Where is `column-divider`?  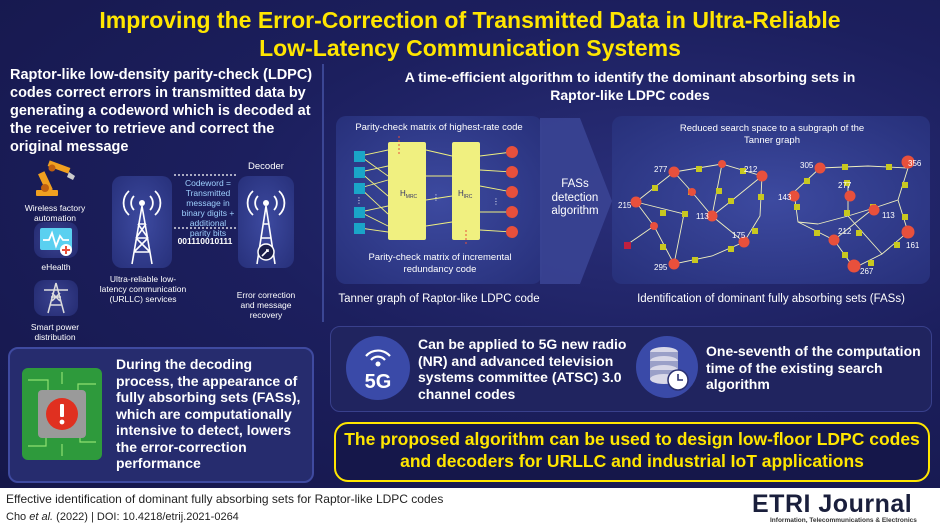
column-divider is located at coordinates (323, 193).